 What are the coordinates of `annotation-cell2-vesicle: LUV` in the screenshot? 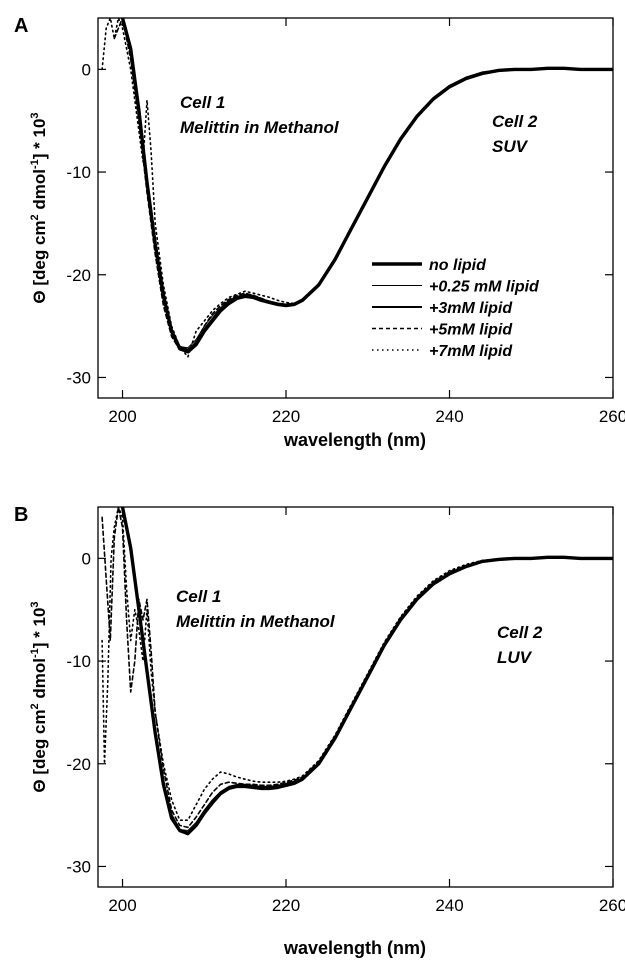 It's located at (515, 657).